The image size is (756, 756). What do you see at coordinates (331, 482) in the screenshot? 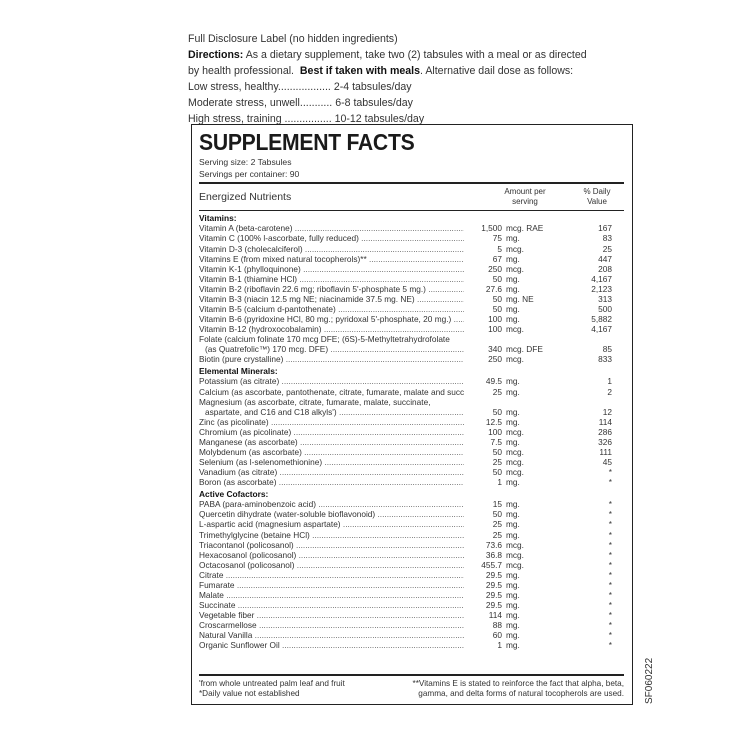
I see `nutrient-name: Boron (as ascorbate)` at bounding box center [331, 482].